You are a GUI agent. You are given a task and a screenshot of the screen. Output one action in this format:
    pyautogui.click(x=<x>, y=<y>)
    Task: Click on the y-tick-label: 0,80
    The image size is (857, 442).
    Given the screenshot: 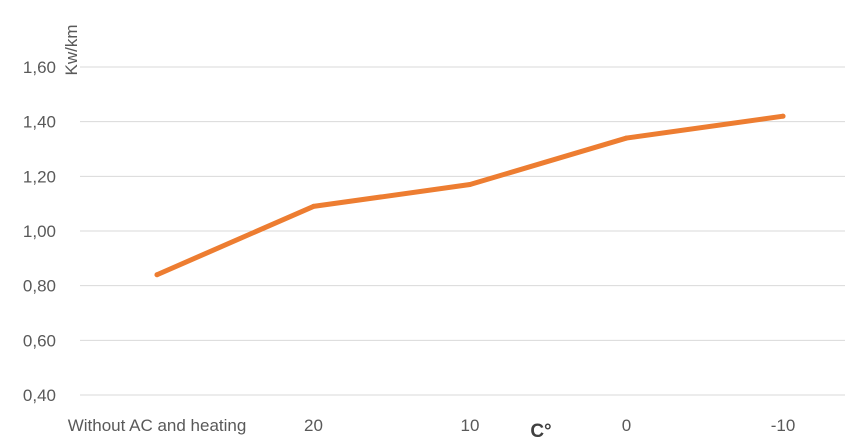 What is the action you would take?
    pyautogui.click(x=39, y=286)
    